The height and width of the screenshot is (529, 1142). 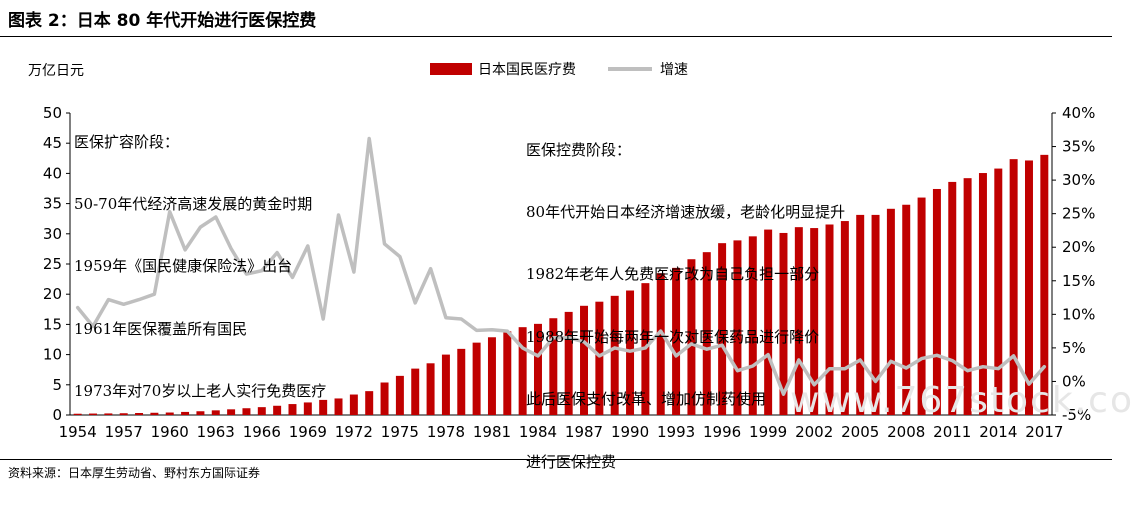 I want to click on right-axis-tick-label: 15%, so click(x=1078, y=281).